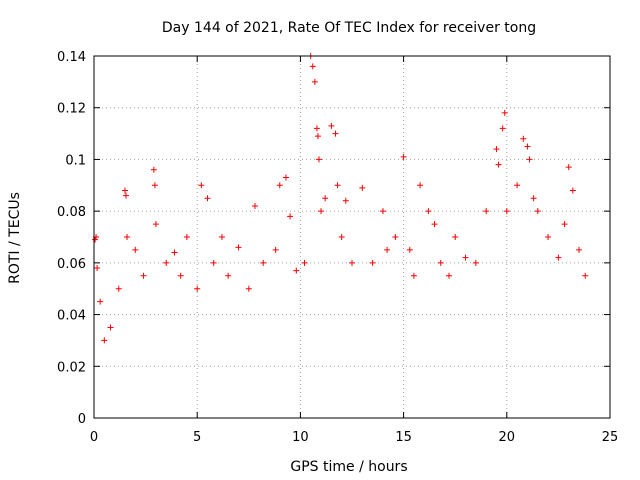 The width and height of the screenshot is (640, 480). Describe the element at coordinates (15, 238) in the screenshot. I see `y-axis-title: ROTI / TECUs` at that location.